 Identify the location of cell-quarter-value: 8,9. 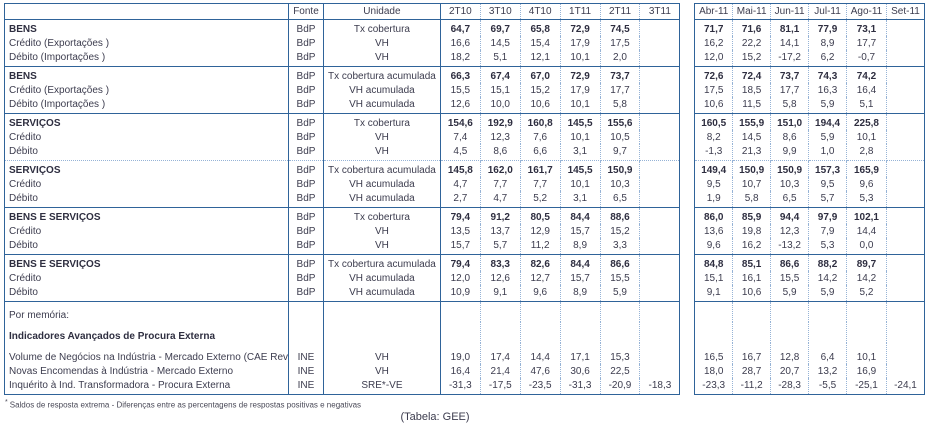
(580, 293).